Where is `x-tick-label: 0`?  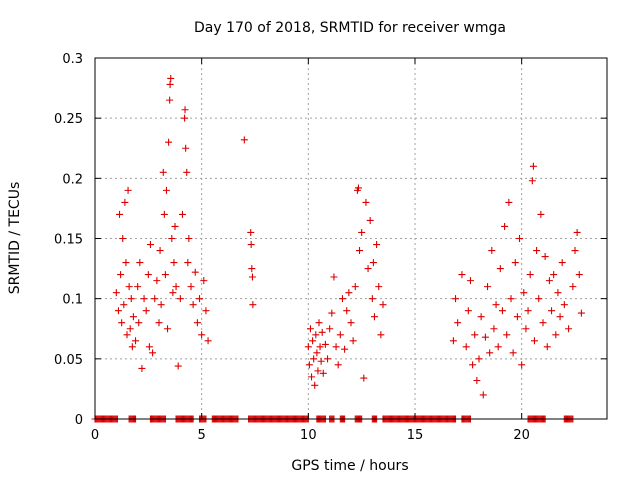 x-tick-label: 0 is located at coordinates (95, 435).